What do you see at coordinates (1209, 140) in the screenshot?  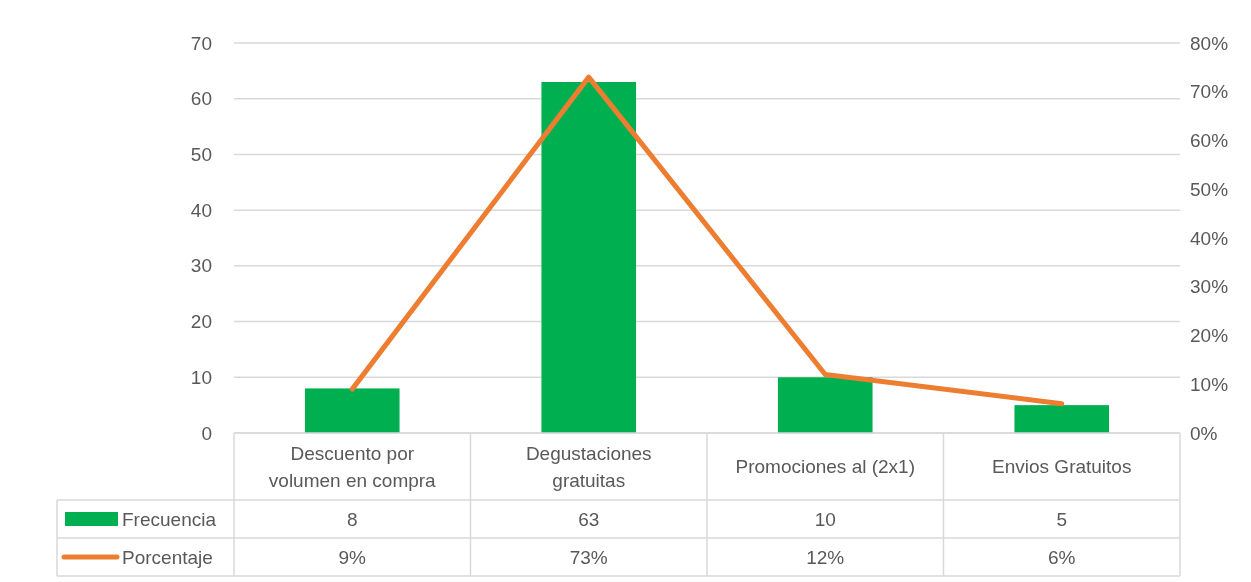 I see `y2-tick-label: 60%` at bounding box center [1209, 140].